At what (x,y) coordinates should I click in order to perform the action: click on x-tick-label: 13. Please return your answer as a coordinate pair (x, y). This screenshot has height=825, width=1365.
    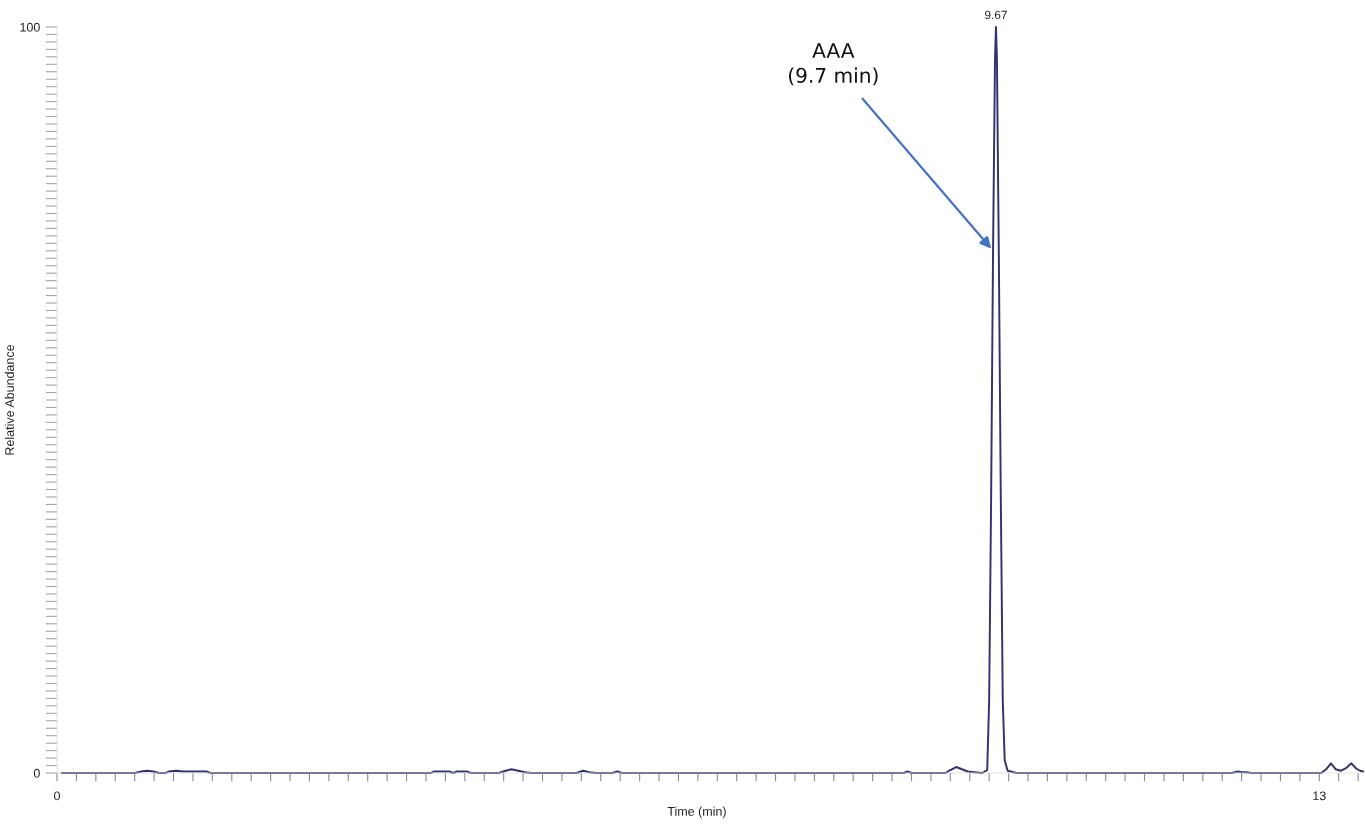
    Looking at the image, I should click on (1319, 796).